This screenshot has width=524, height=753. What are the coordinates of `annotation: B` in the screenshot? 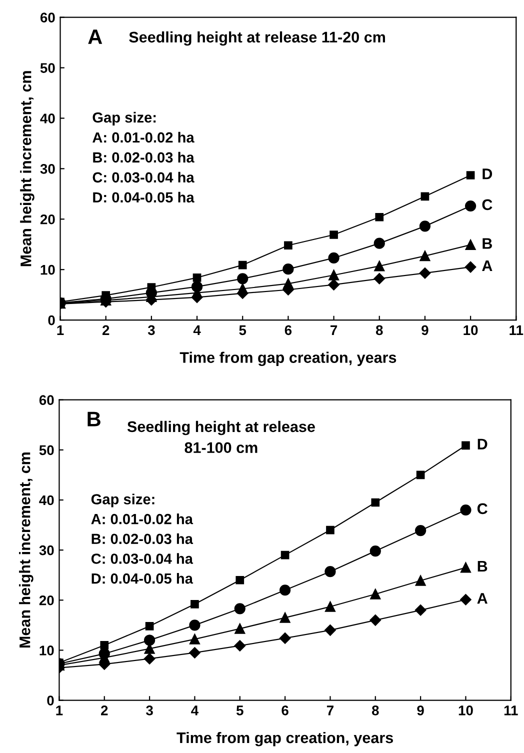 It's located at (94, 419).